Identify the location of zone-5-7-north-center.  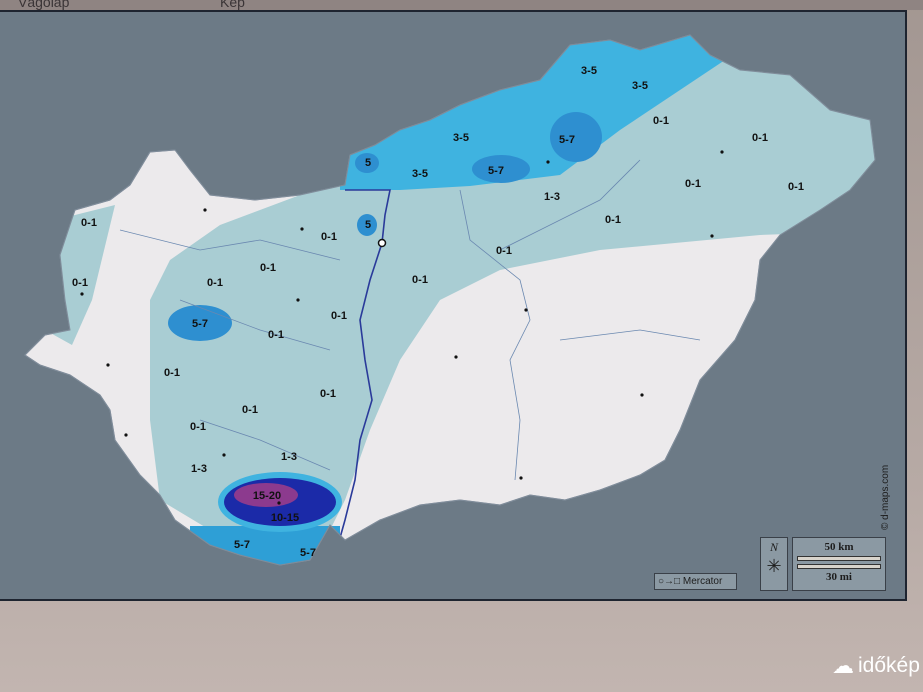
(501, 169).